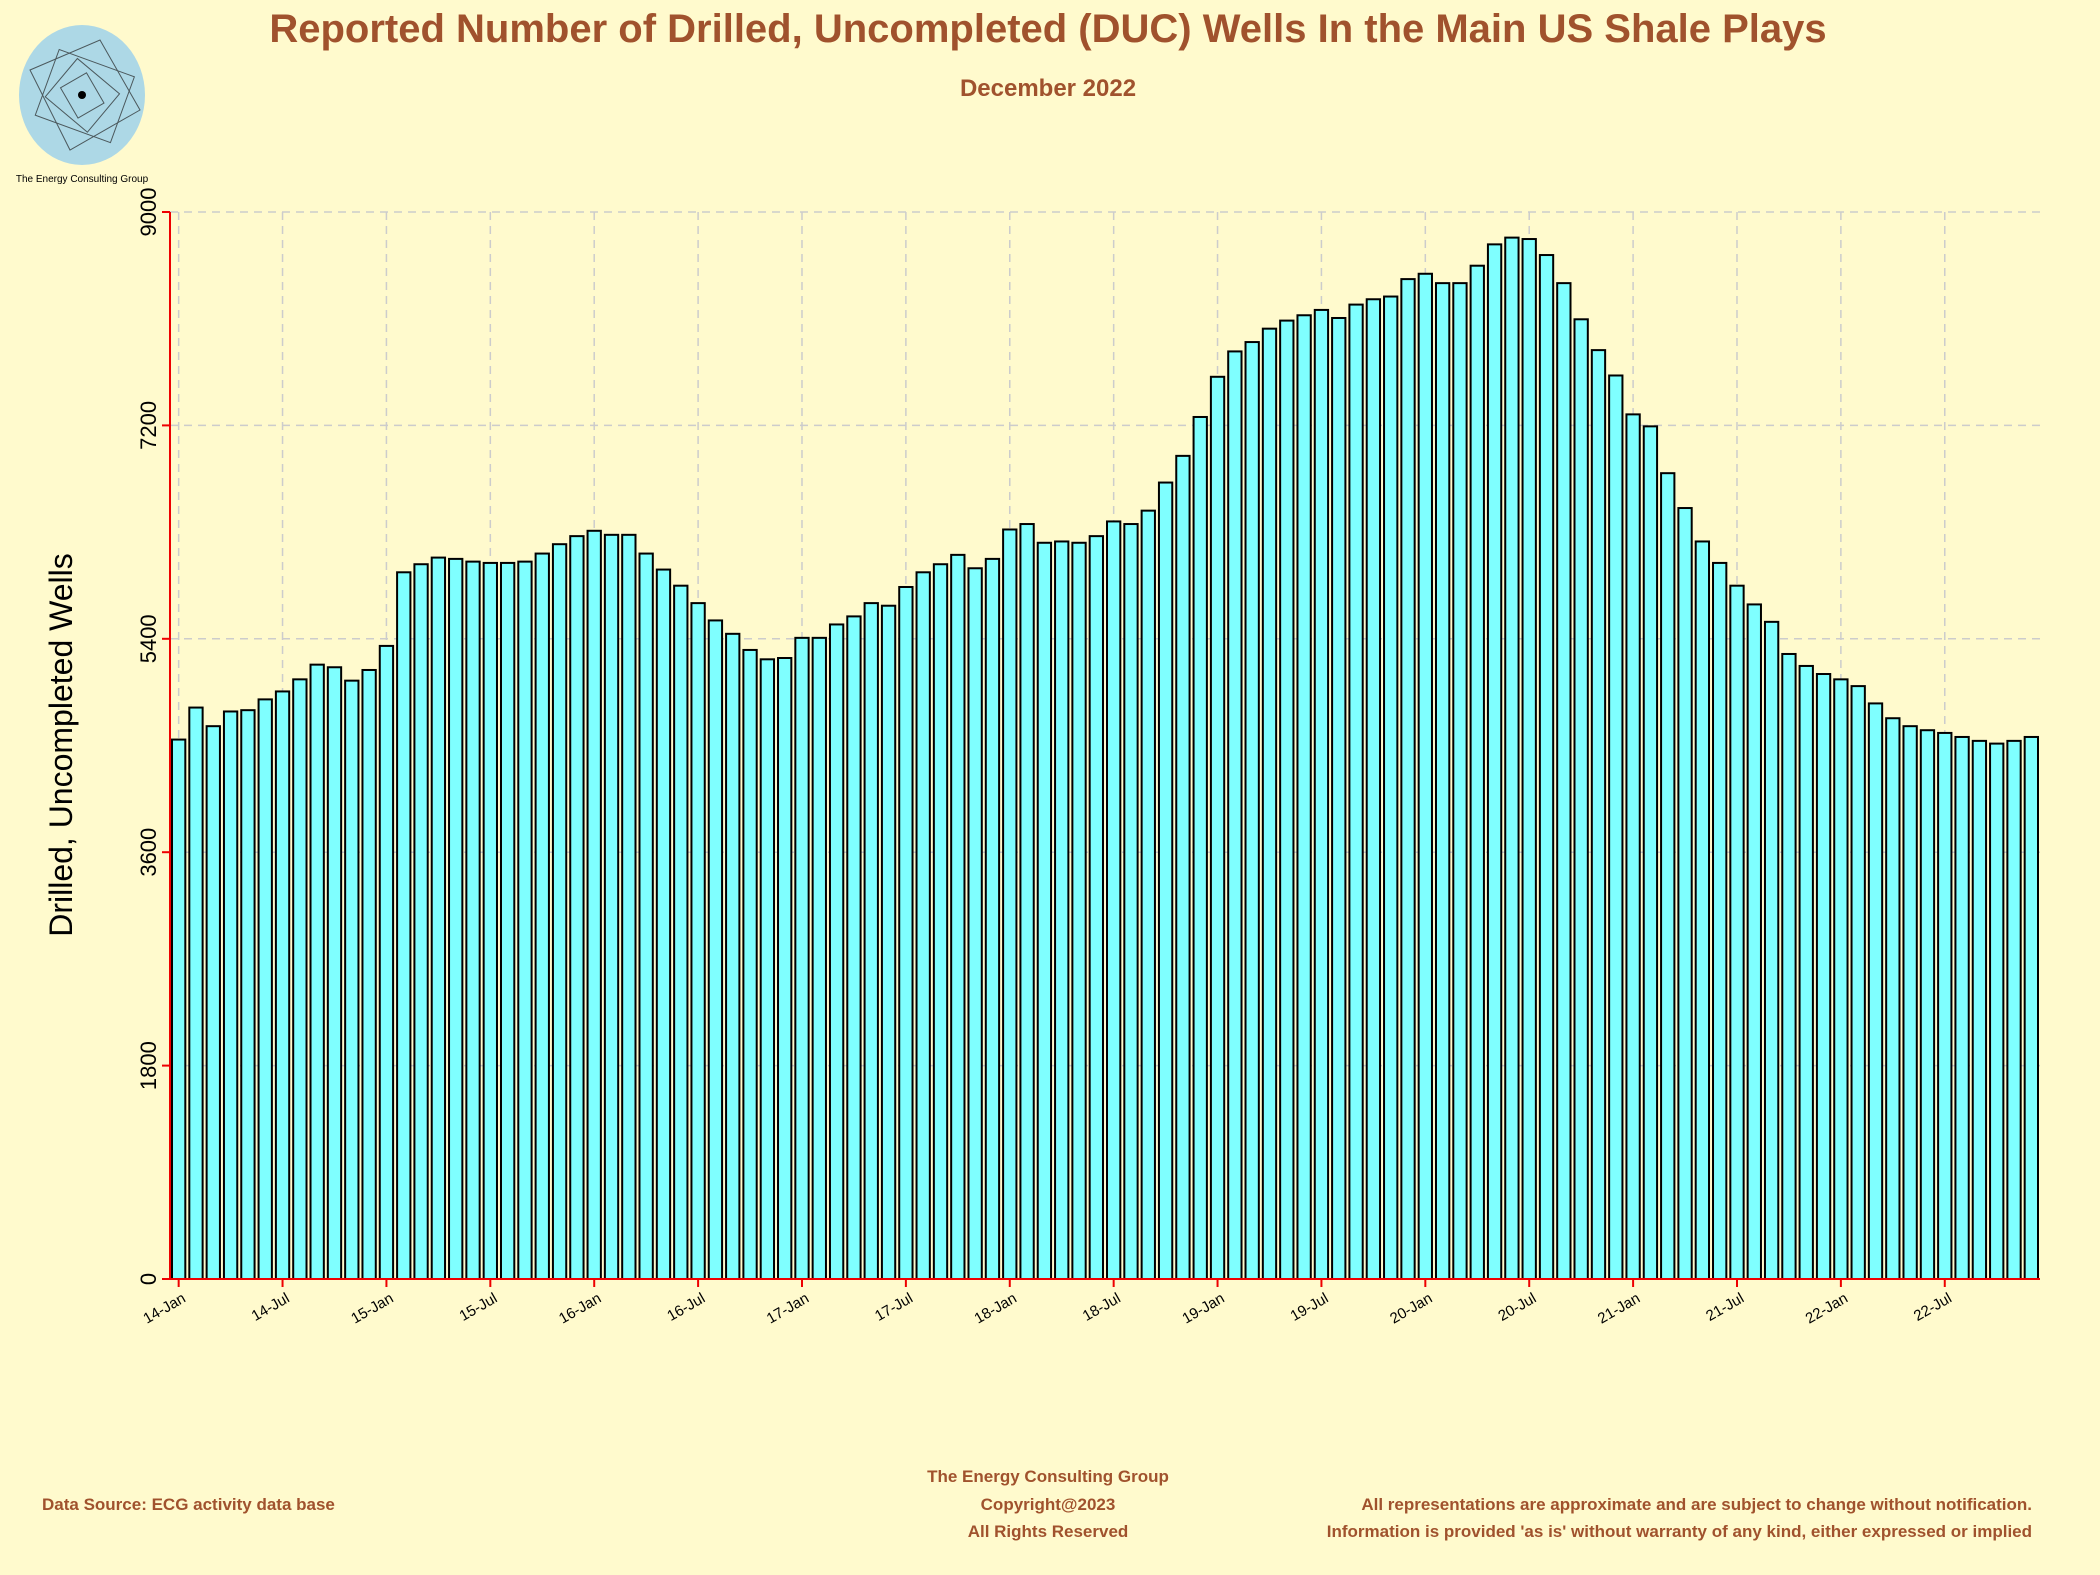 This screenshot has width=2100, height=1575. What do you see at coordinates (148, 1065) in the screenshot?
I see `y-tick-label: 1800` at bounding box center [148, 1065].